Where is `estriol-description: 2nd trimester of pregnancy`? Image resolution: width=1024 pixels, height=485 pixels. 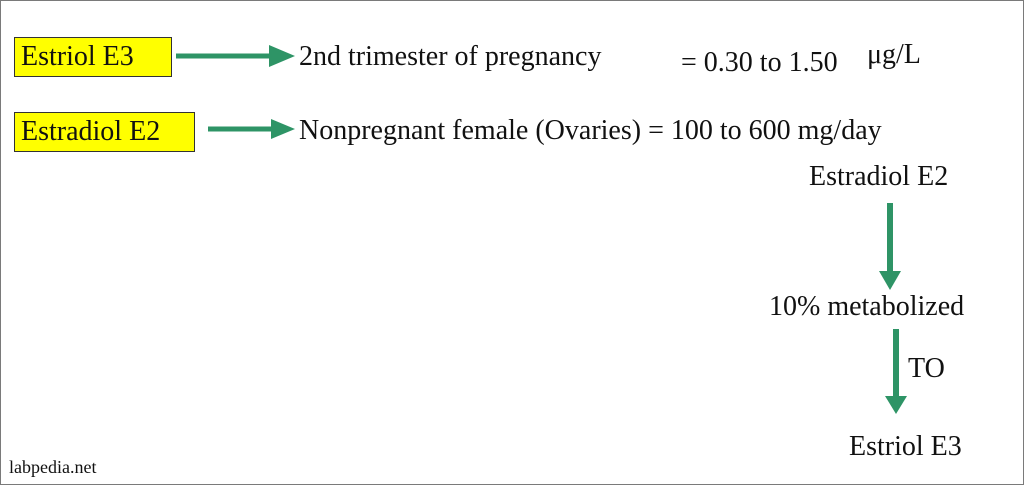 estriol-description: 2nd trimester of pregnancy is located at coordinates (450, 56).